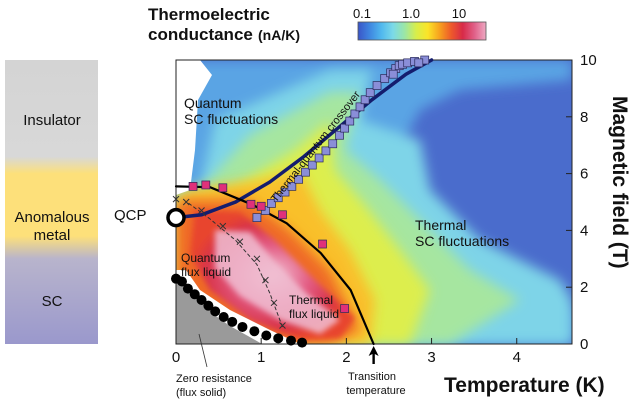 The height and width of the screenshot is (404, 640). I want to click on annotation-thermal-sc-line2: SC fluctuations, so click(462, 241).